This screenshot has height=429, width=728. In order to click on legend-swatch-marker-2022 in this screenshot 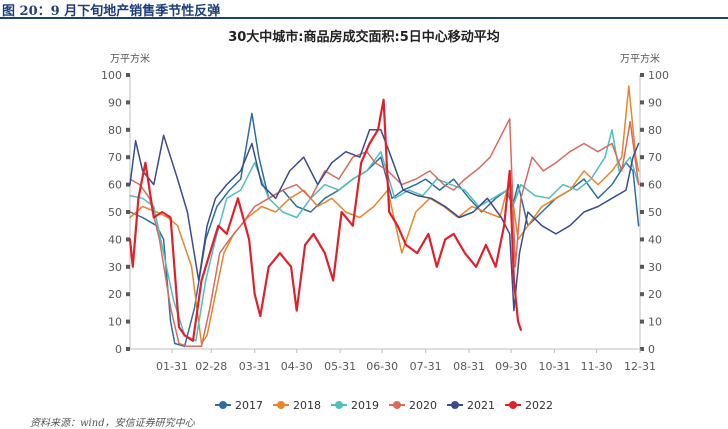, I will do `click(513, 405)`.